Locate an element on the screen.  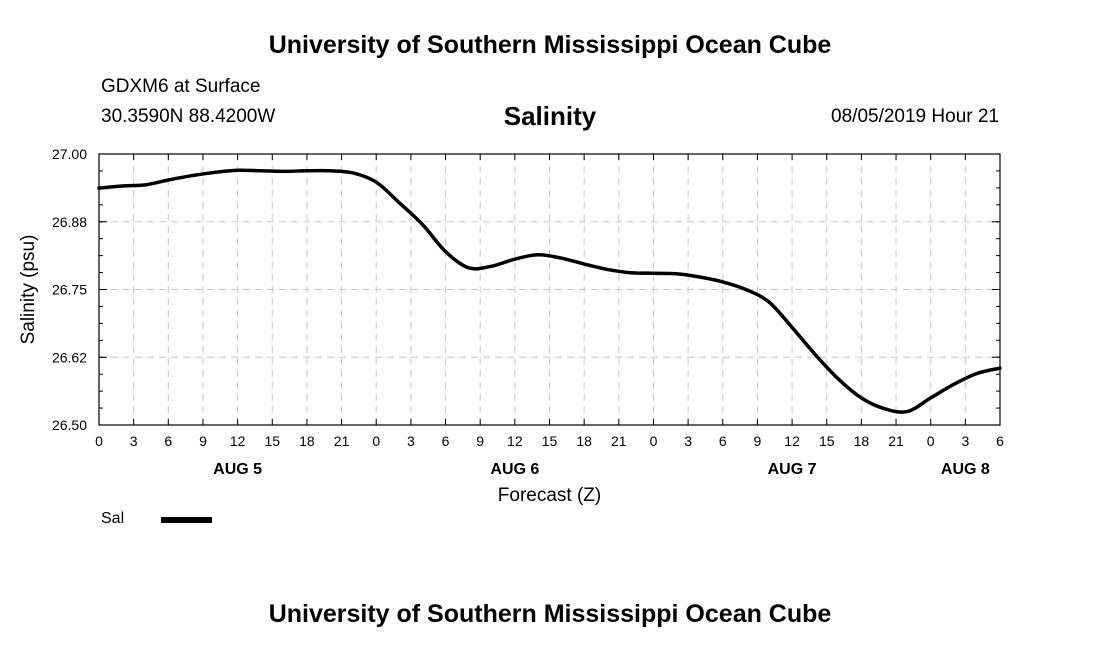
y-tick-label: 26.75 is located at coordinates (69, 290).